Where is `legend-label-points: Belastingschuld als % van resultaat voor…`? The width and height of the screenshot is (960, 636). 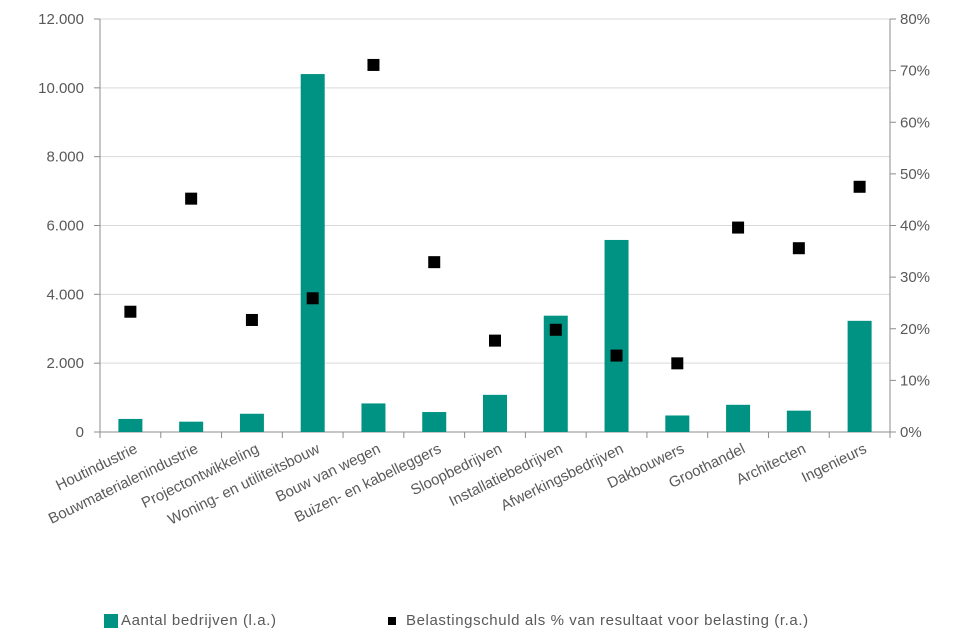
legend-label-points: Belastingschuld als % van resultaat voor… is located at coordinates (607, 620).